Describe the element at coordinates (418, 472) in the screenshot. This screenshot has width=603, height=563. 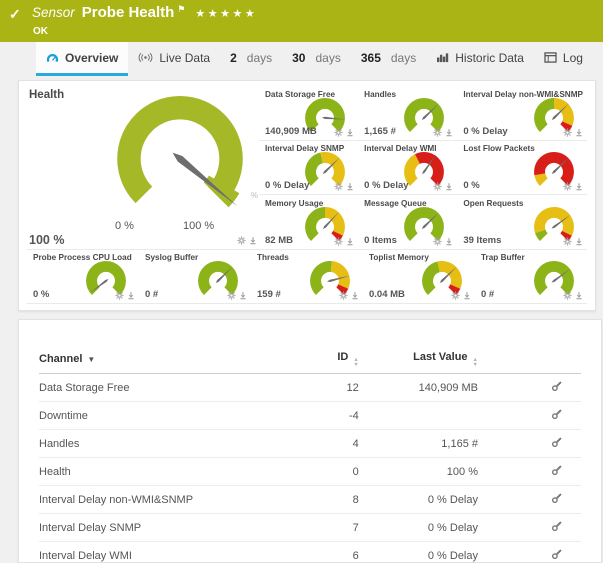
I see `channel-last-value-cell: 100 %` at that location.